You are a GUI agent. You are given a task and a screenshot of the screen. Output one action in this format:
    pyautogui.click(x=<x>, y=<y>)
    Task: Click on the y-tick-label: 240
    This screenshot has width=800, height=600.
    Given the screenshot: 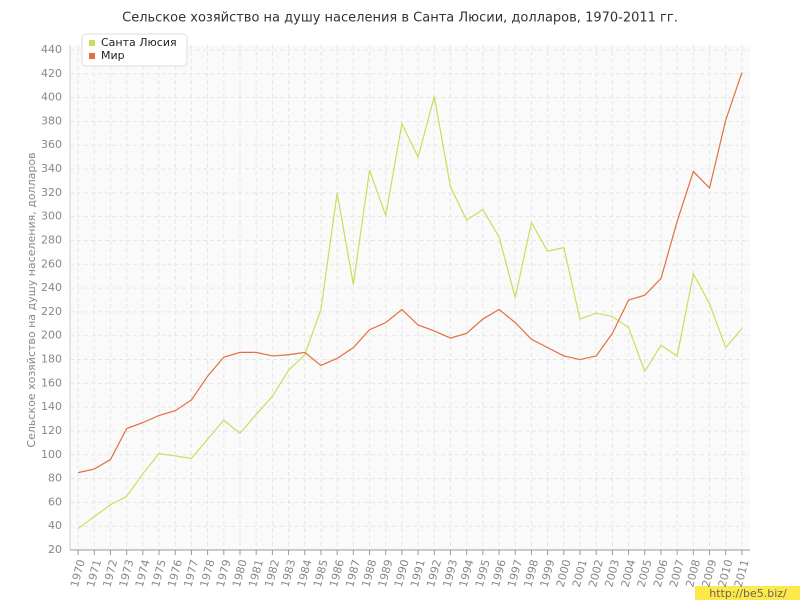 What is the action you would take?
    pyautogui.click(x=51, y=287)
    